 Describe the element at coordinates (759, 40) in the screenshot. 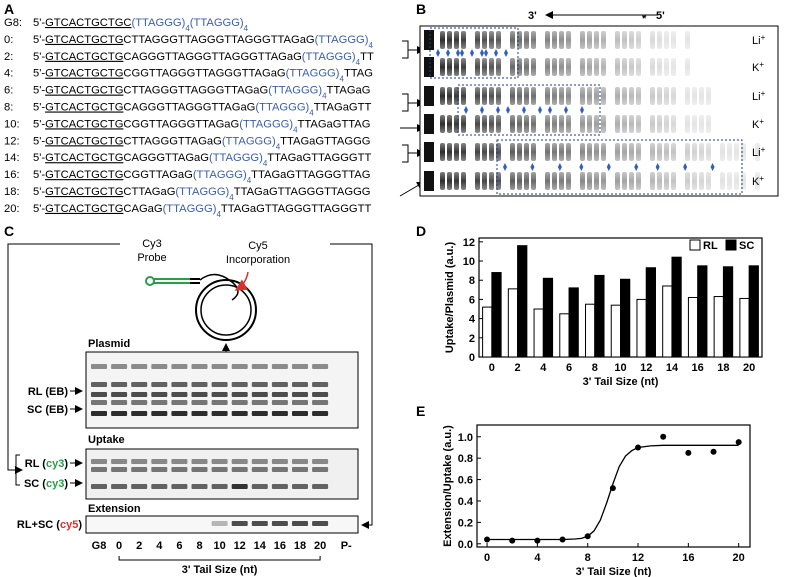

I see `lane-ion: Li+` at that location.